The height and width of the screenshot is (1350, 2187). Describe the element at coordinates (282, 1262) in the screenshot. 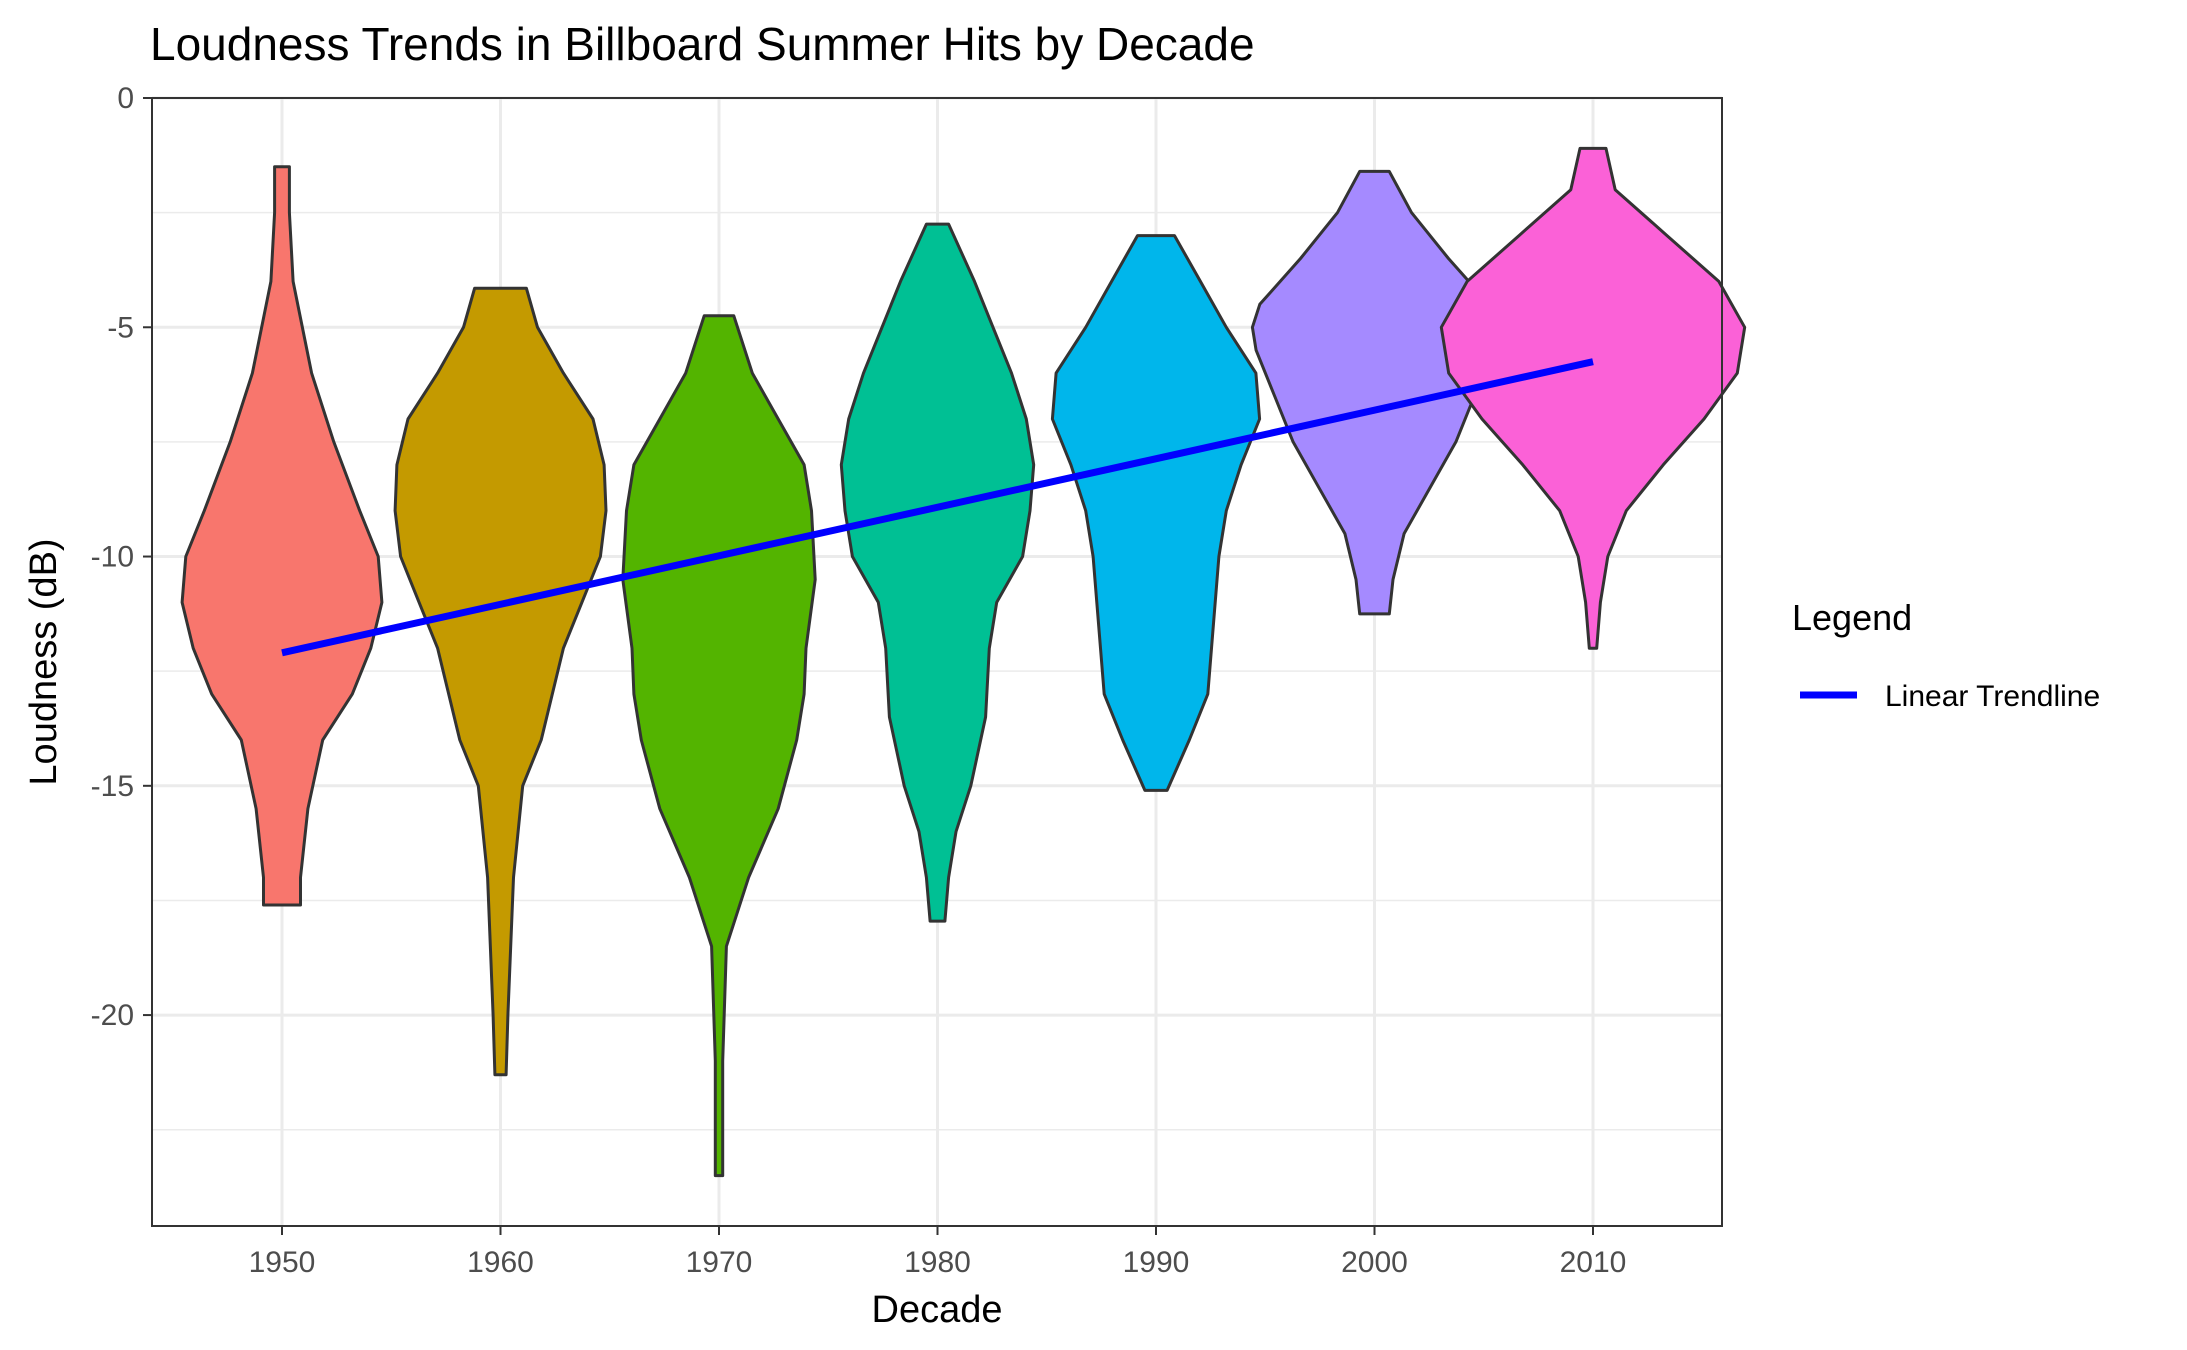

I see `x-tick-label: 1950` at that location.